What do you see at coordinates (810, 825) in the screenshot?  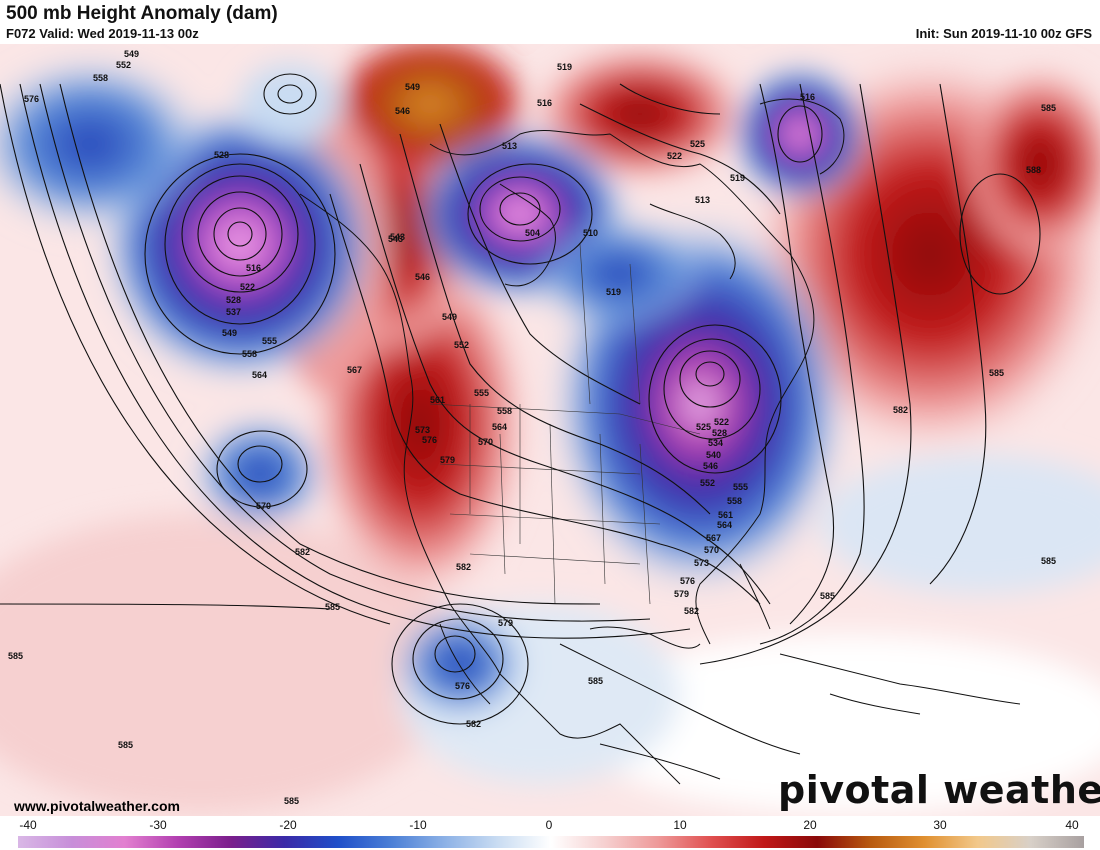 I see `colorbar-tick: 20` at bounding box center [810, 825].